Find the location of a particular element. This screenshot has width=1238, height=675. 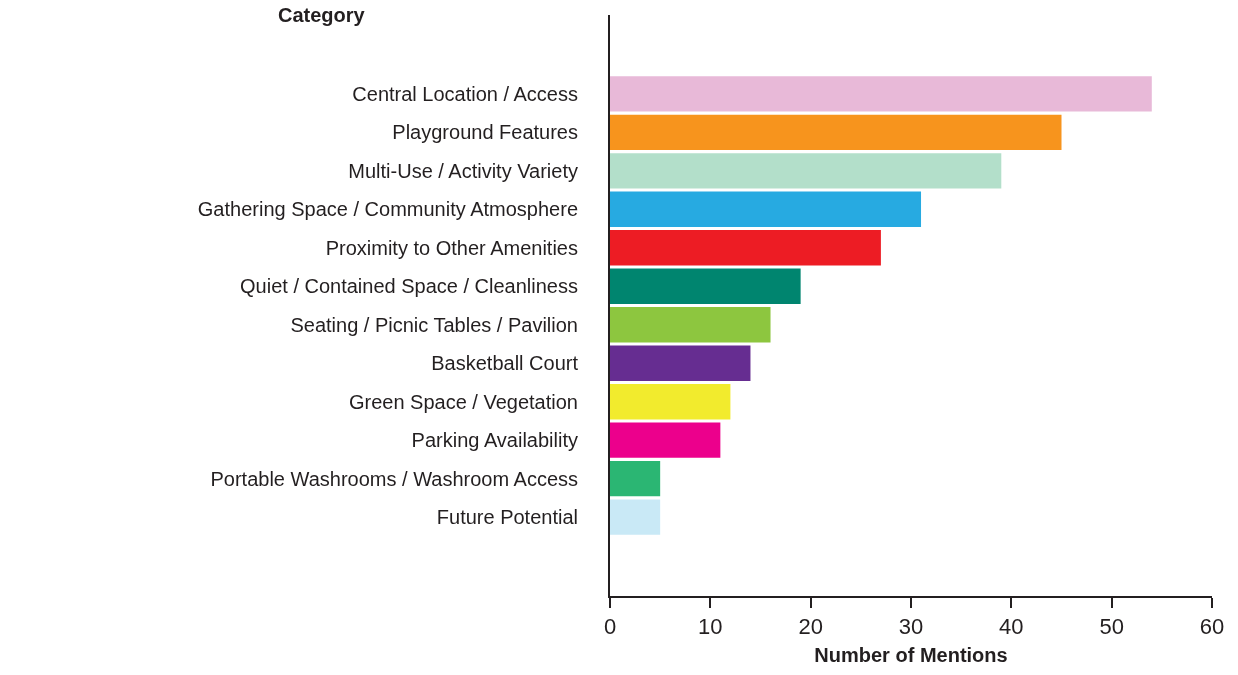

y-tick-label: Multi-Use / Activity Variety is located at coordinates (463, 170).